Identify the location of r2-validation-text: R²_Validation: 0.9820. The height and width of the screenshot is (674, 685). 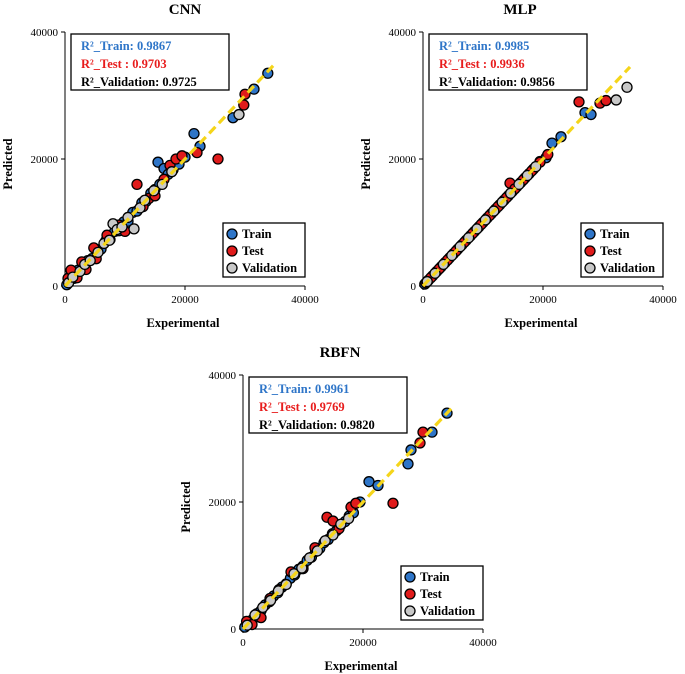
(317, 425).